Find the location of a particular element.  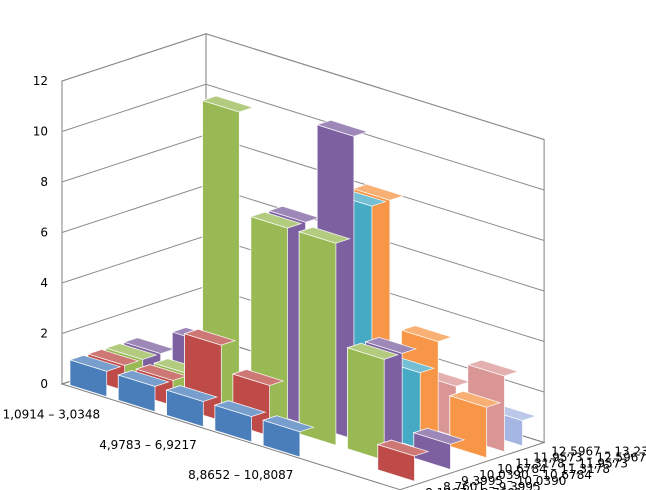

y-tick-label: 8,7601 – 9,3995 is located at coordinates (492, 485).